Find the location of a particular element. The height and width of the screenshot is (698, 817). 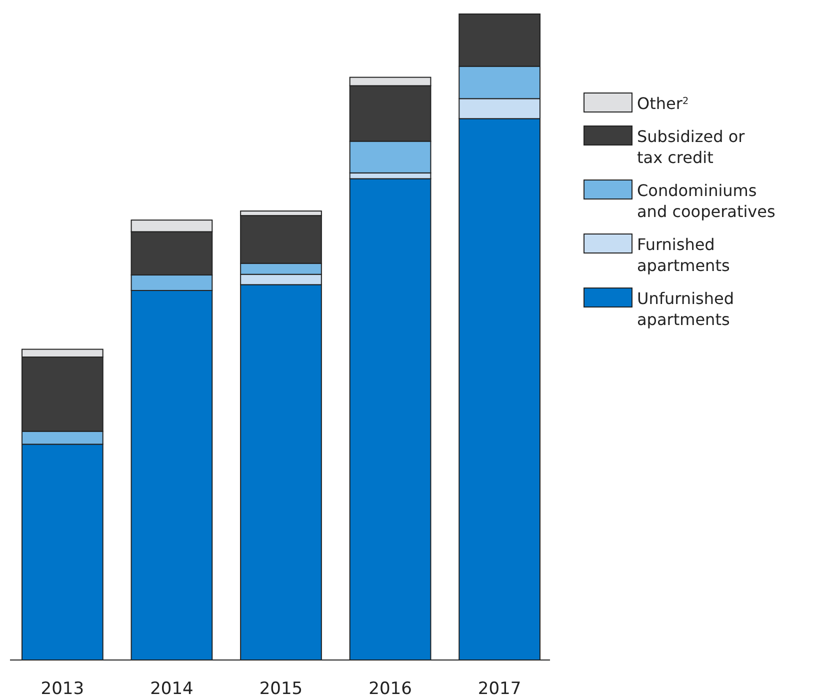

x-tick-label: 2016 is located at coordinates (390, 688).